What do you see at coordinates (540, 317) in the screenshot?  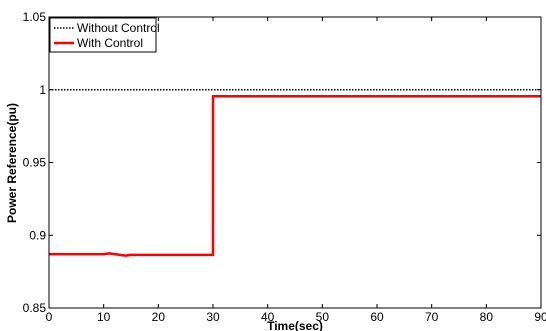 I see `x-tick-label: 90` at bounding box center [540, 317].